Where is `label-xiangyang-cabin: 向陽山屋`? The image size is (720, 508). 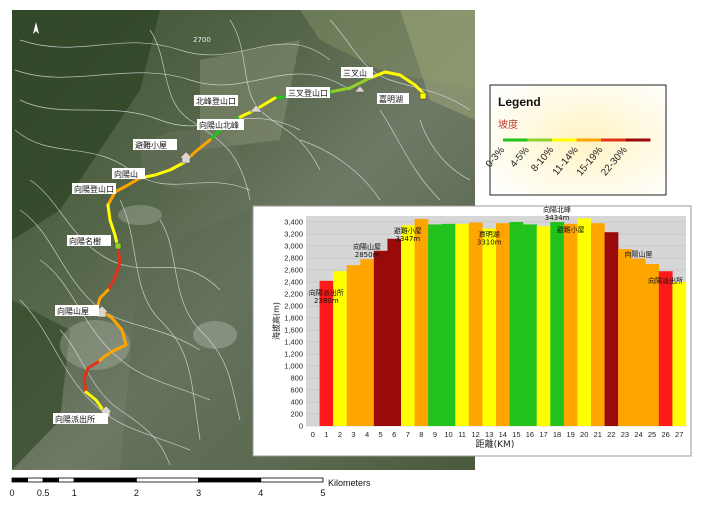 label-xiangyang-cabin: 向陽山屋 is located at coordinates (73, 311).